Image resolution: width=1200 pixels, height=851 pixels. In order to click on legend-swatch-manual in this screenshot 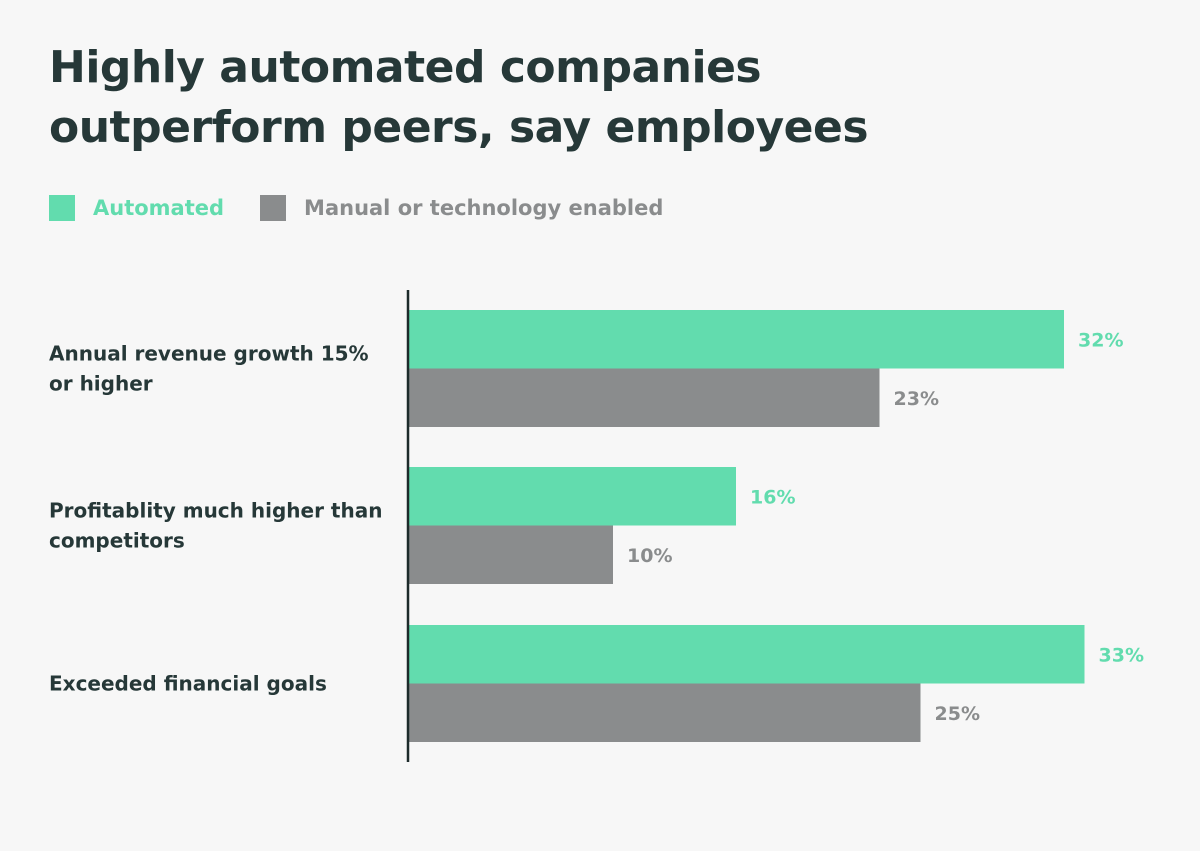, I will do `click(273, 208)`.